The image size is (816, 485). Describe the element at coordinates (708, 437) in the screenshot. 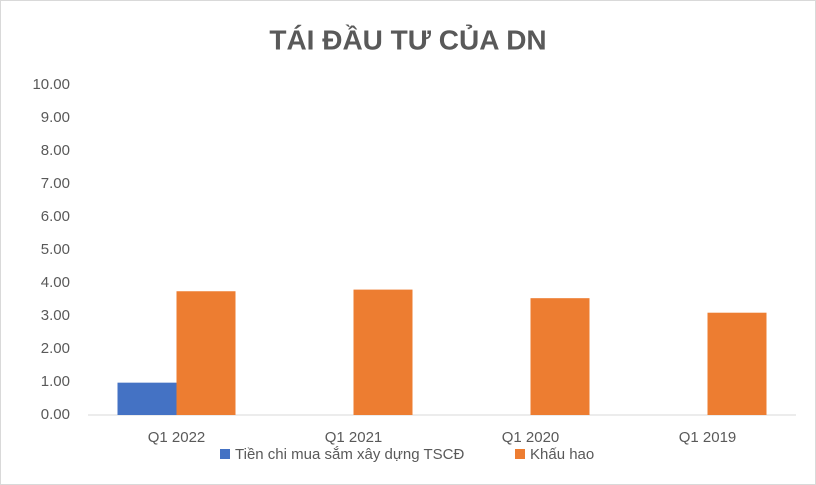

I see `x-tick-label: Q1 2019` at that location.